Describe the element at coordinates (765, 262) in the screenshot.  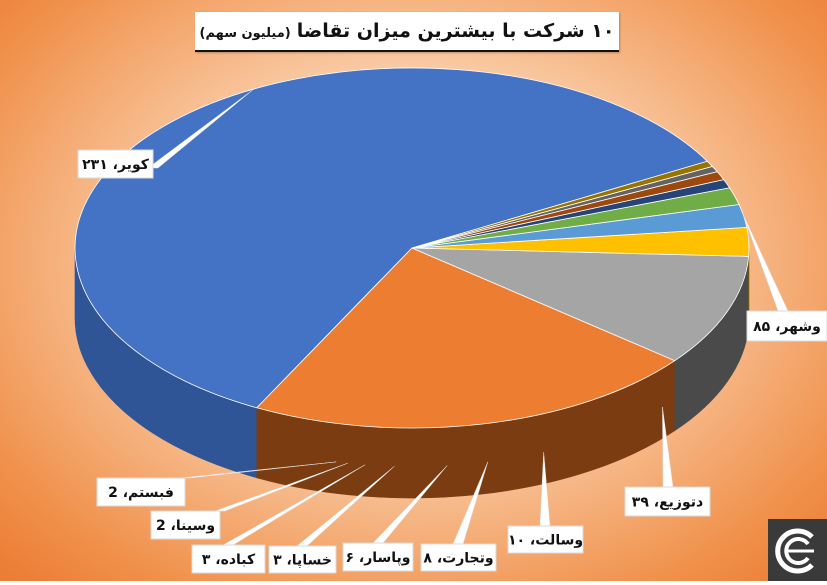
I see `leader-وشهر` at that location.